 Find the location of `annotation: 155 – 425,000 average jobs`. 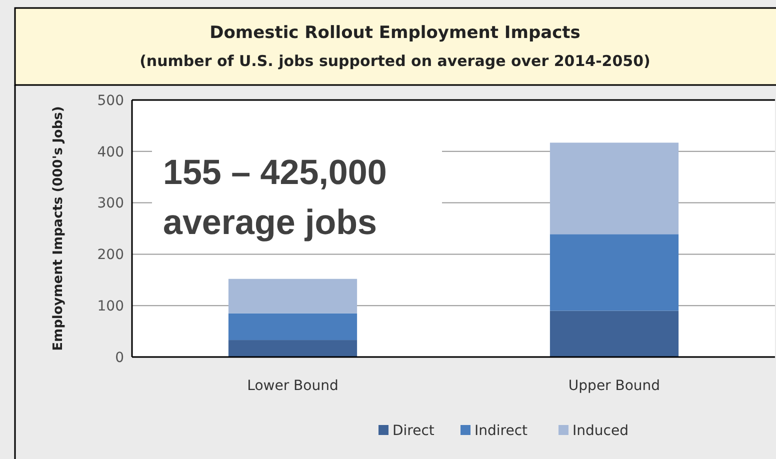

annotation: 155 – 425,000 average jobs is located at coordinates (275, 197).